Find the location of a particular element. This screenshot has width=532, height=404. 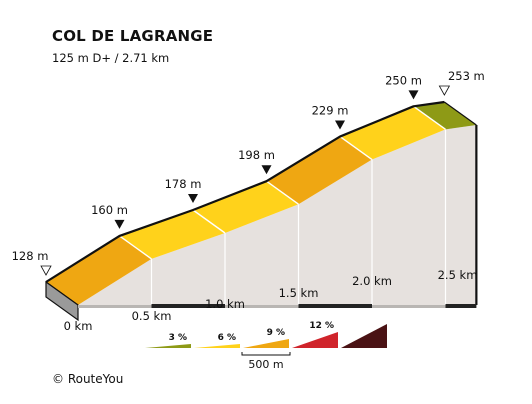

copyright-text: © RouteYou is located at coordinates (87, 379).